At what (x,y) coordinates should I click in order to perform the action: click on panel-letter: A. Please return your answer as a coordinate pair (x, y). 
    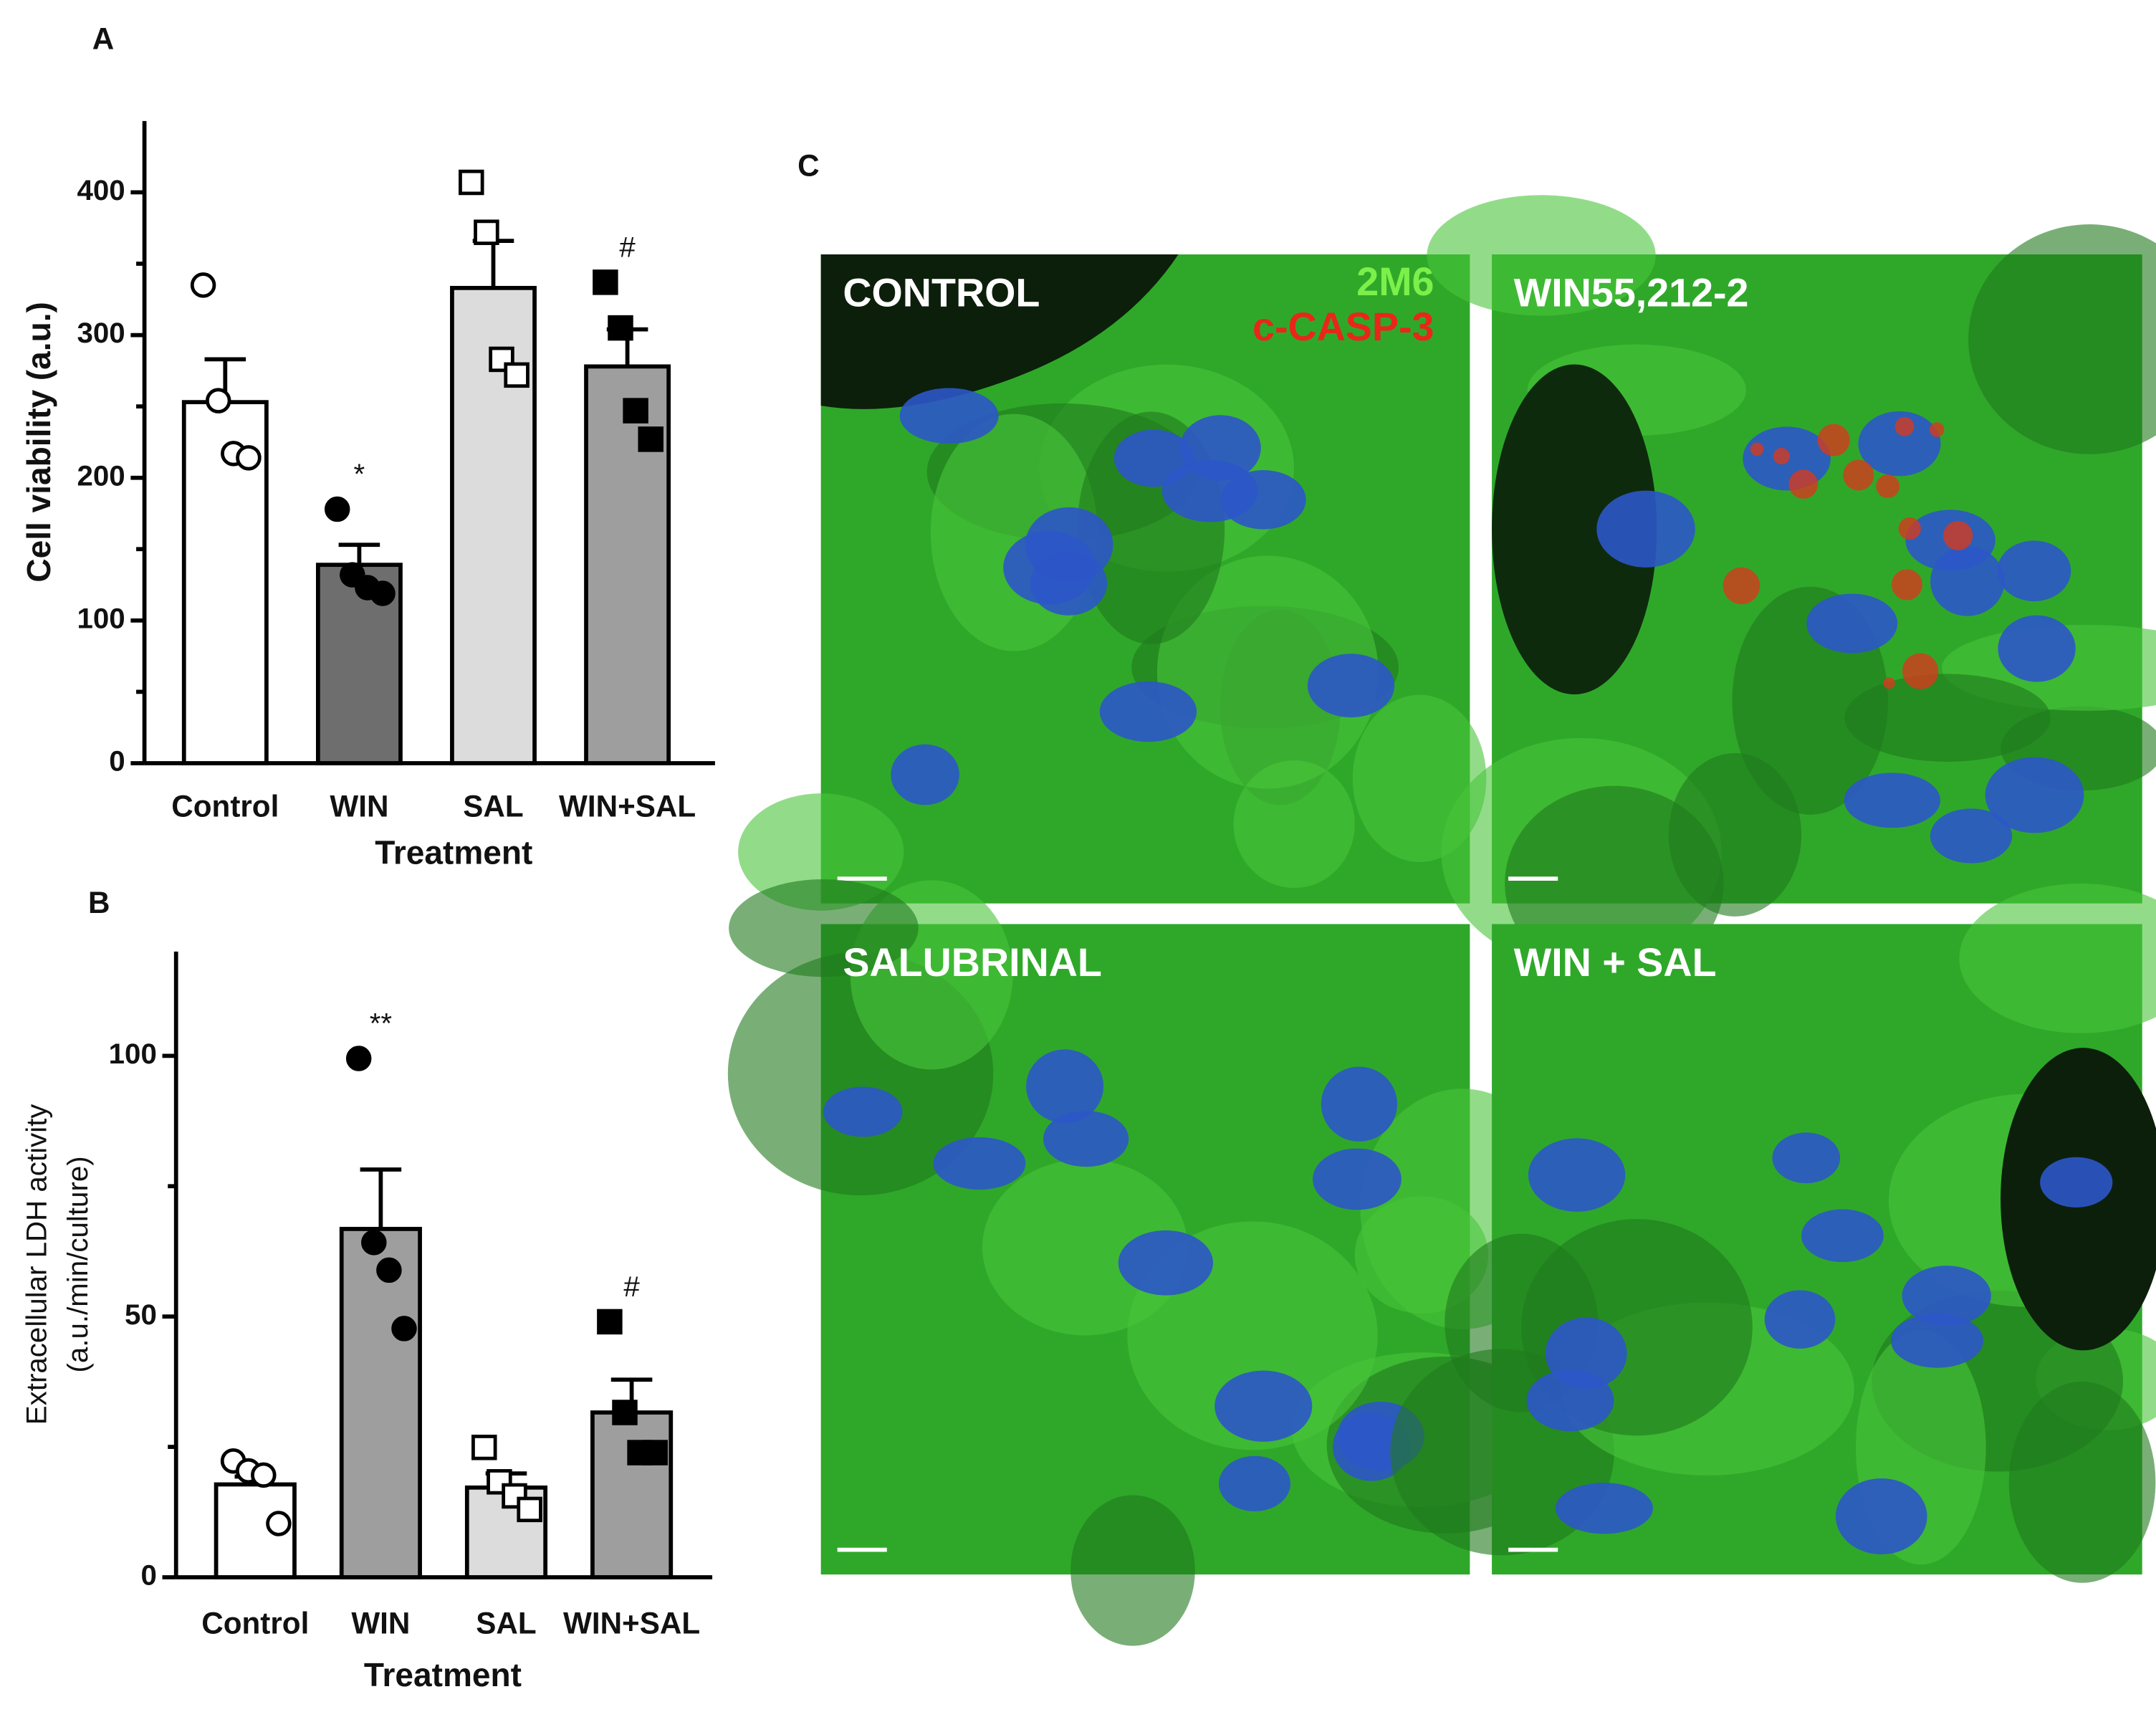
    Looking at the image, I should click on (103, 39).